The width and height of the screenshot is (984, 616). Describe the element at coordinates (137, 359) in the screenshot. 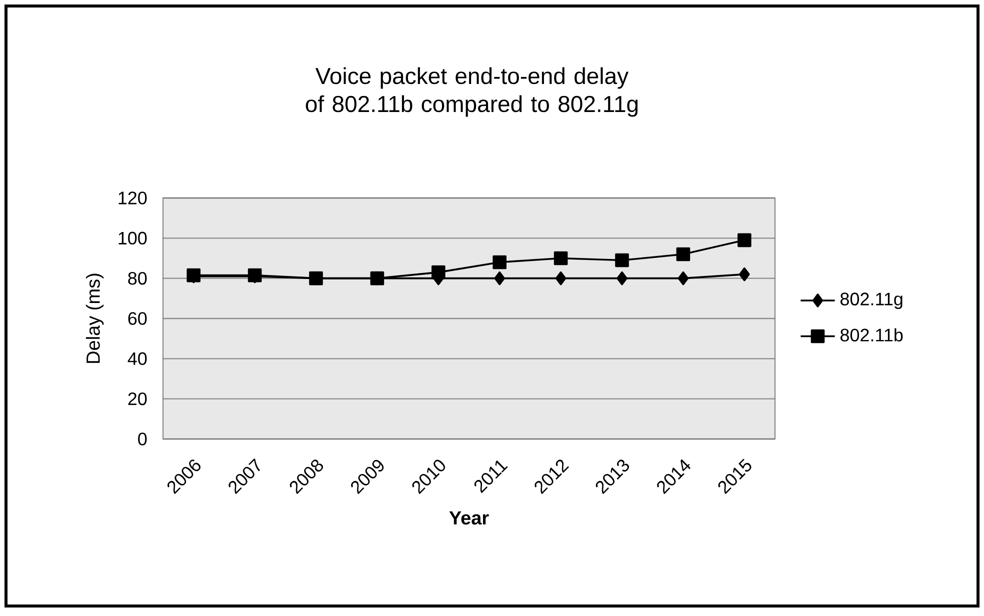

I see `y-tick-label: 40` at that location.